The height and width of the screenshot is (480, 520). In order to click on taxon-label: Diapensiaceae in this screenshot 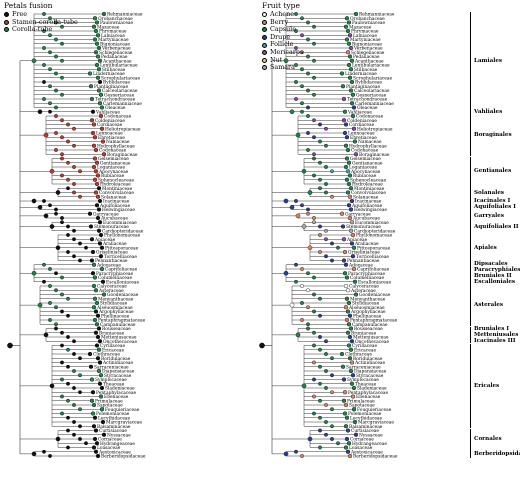, I will do `click(370, 372)`.